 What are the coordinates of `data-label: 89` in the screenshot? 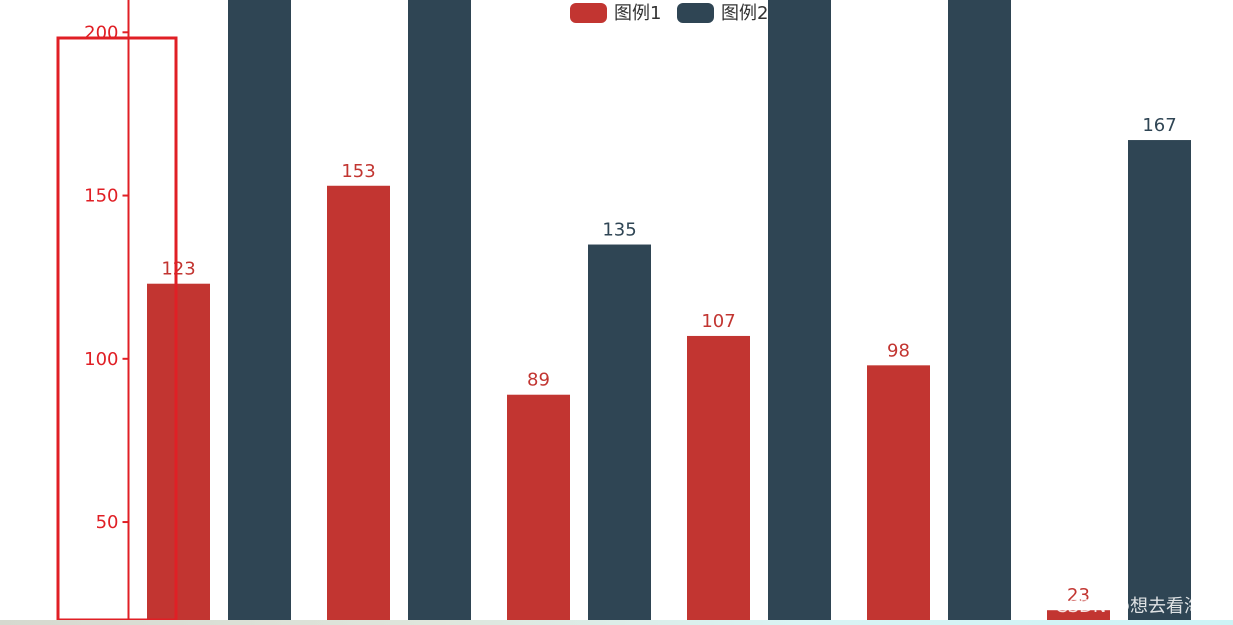 It's located at (538, 380).